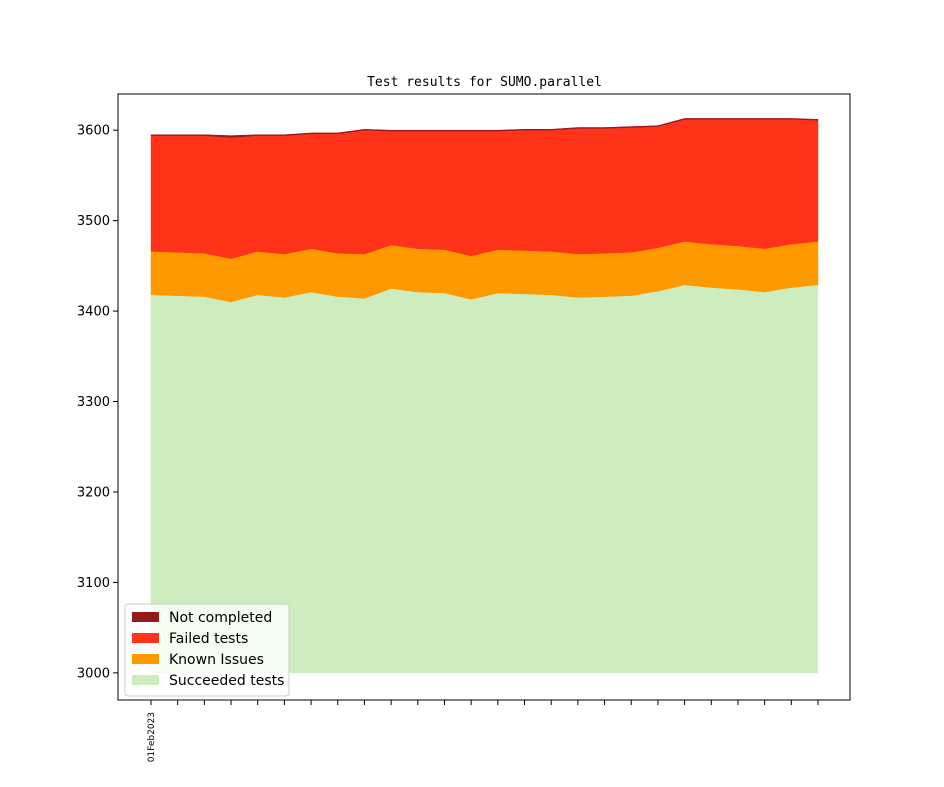  I want to click on y-tick-label: 3100, so click(93, 583).